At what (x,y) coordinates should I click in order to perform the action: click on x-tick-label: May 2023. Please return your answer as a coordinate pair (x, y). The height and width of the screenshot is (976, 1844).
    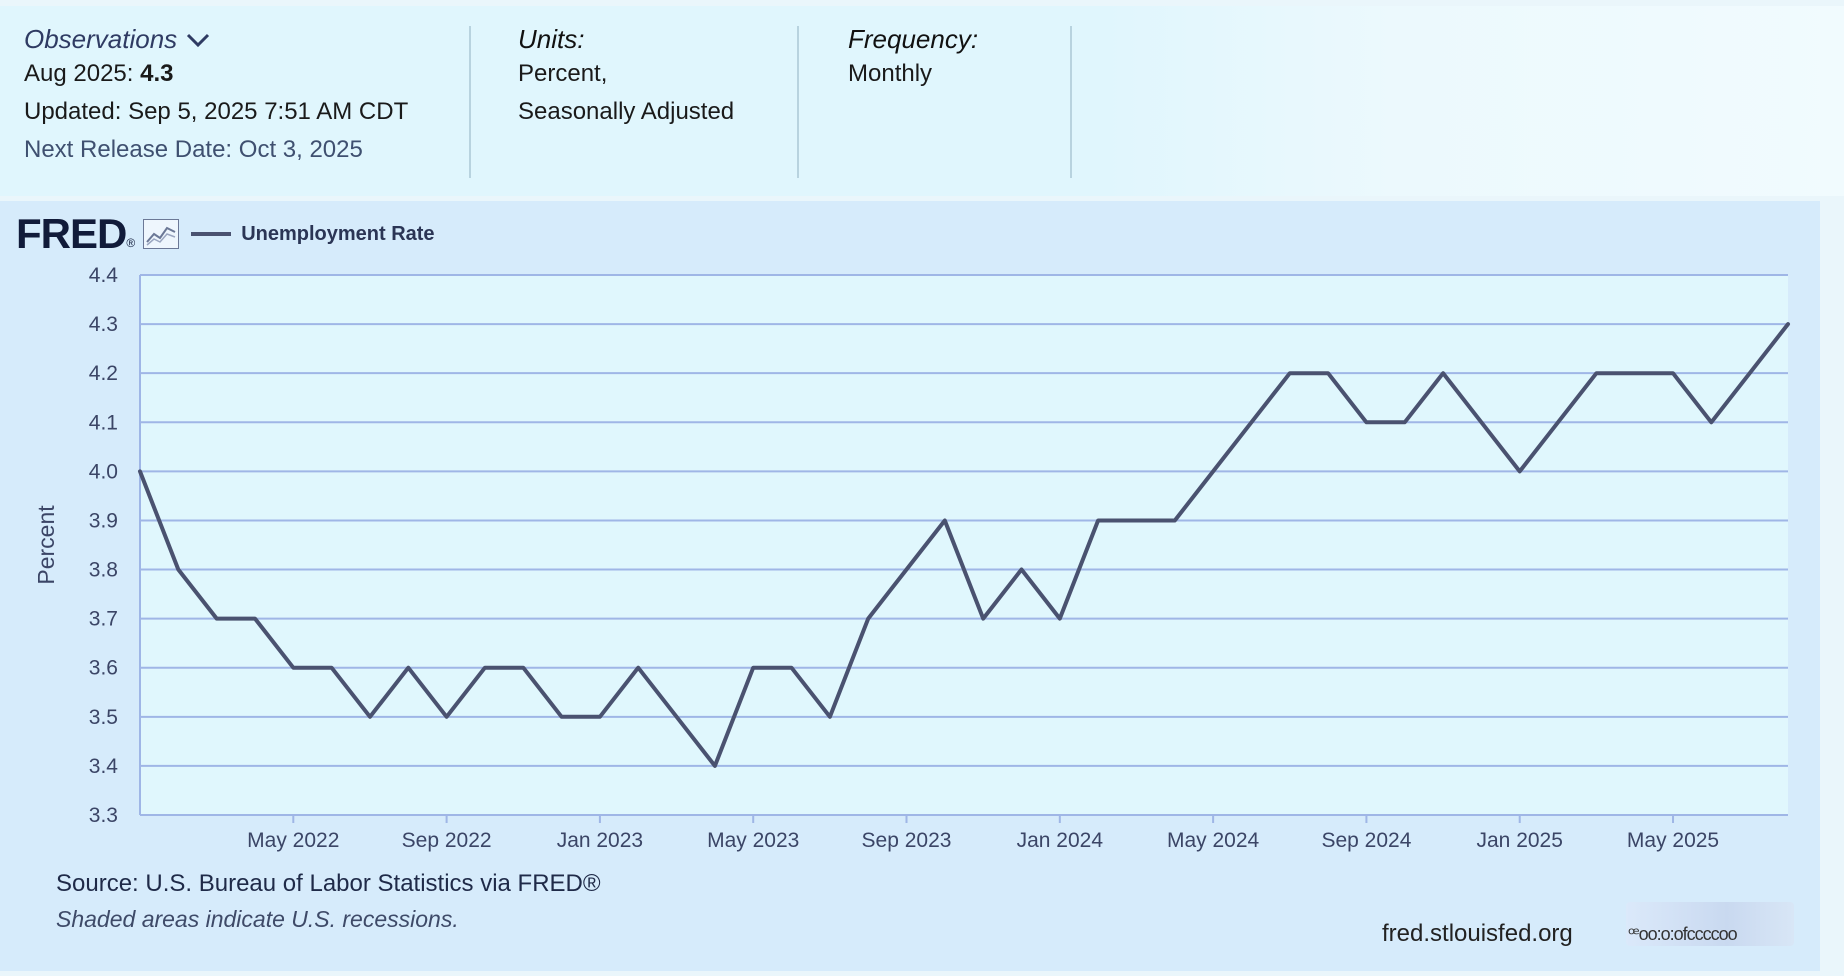
    Looking at the image, I should click on (753, 840).